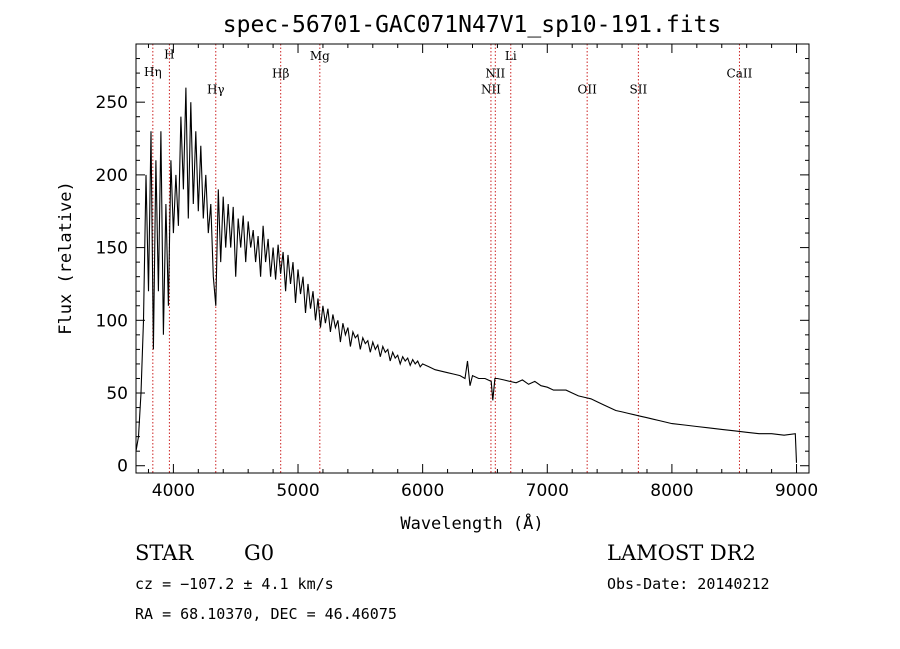  Describe the element at coordinates (112, 249) in the screenshot. I see `y-tick-label: 150` at that location.